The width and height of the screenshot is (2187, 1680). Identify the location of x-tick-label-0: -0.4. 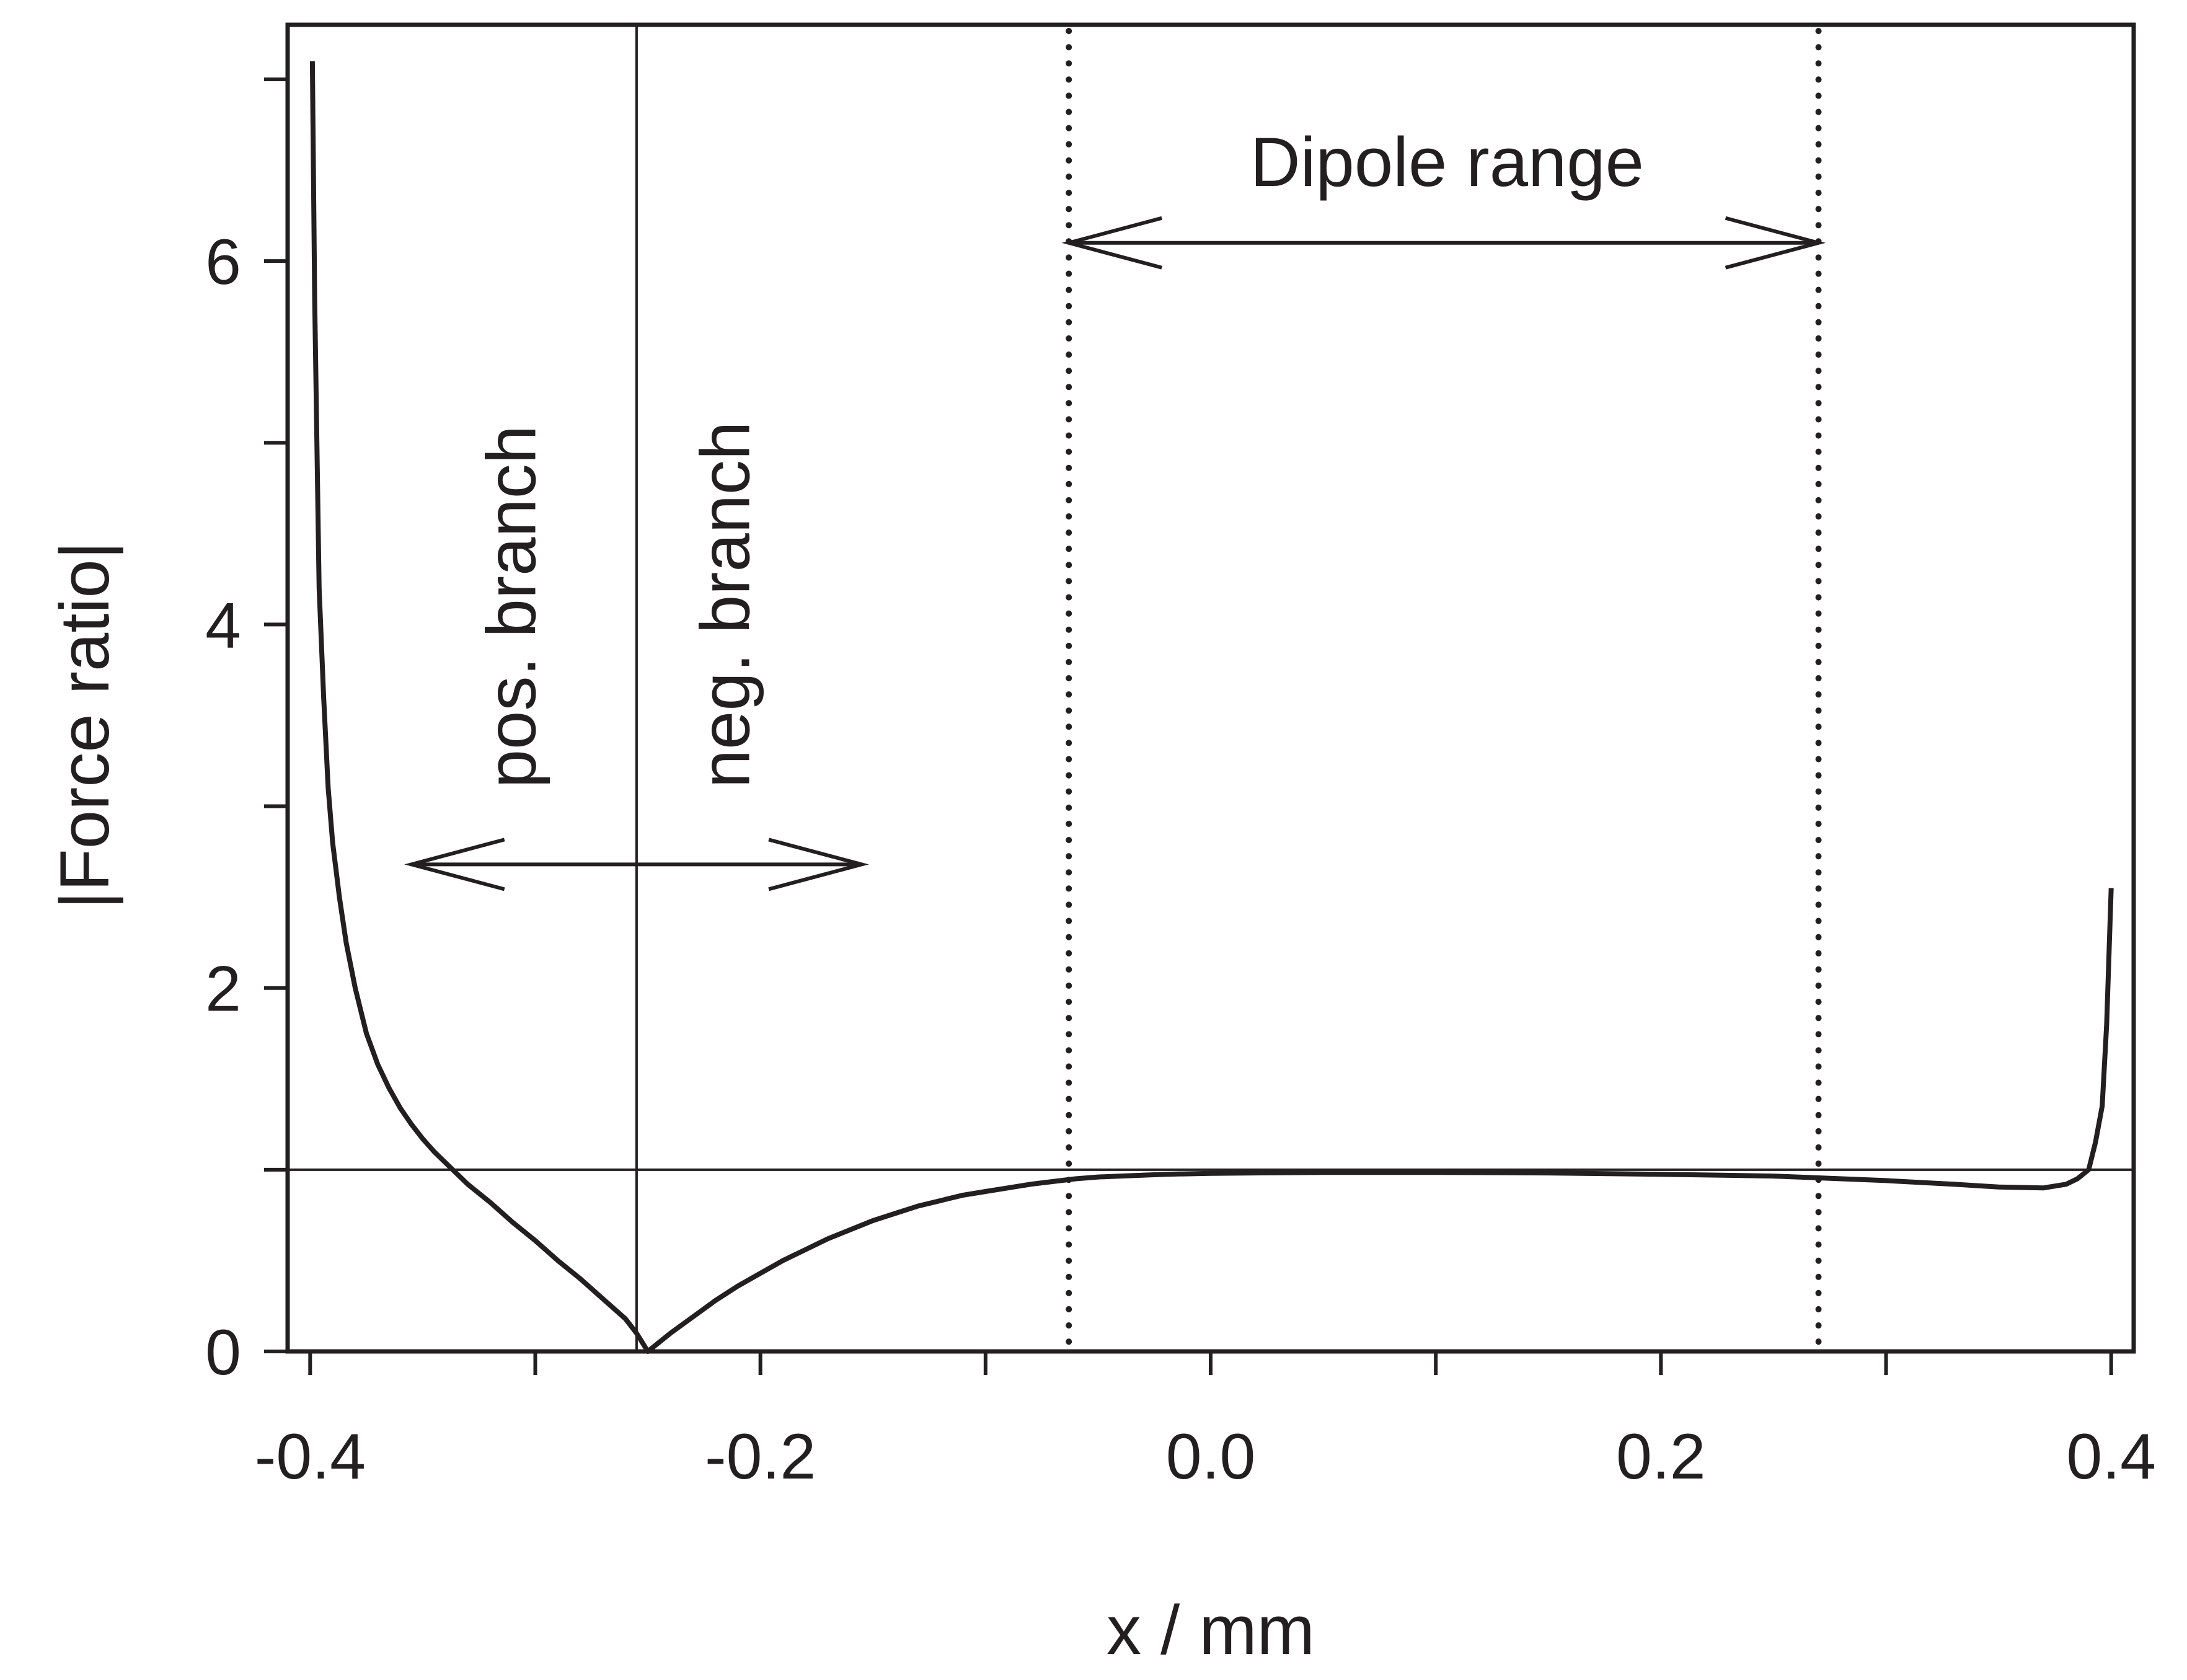
(310, 1457).